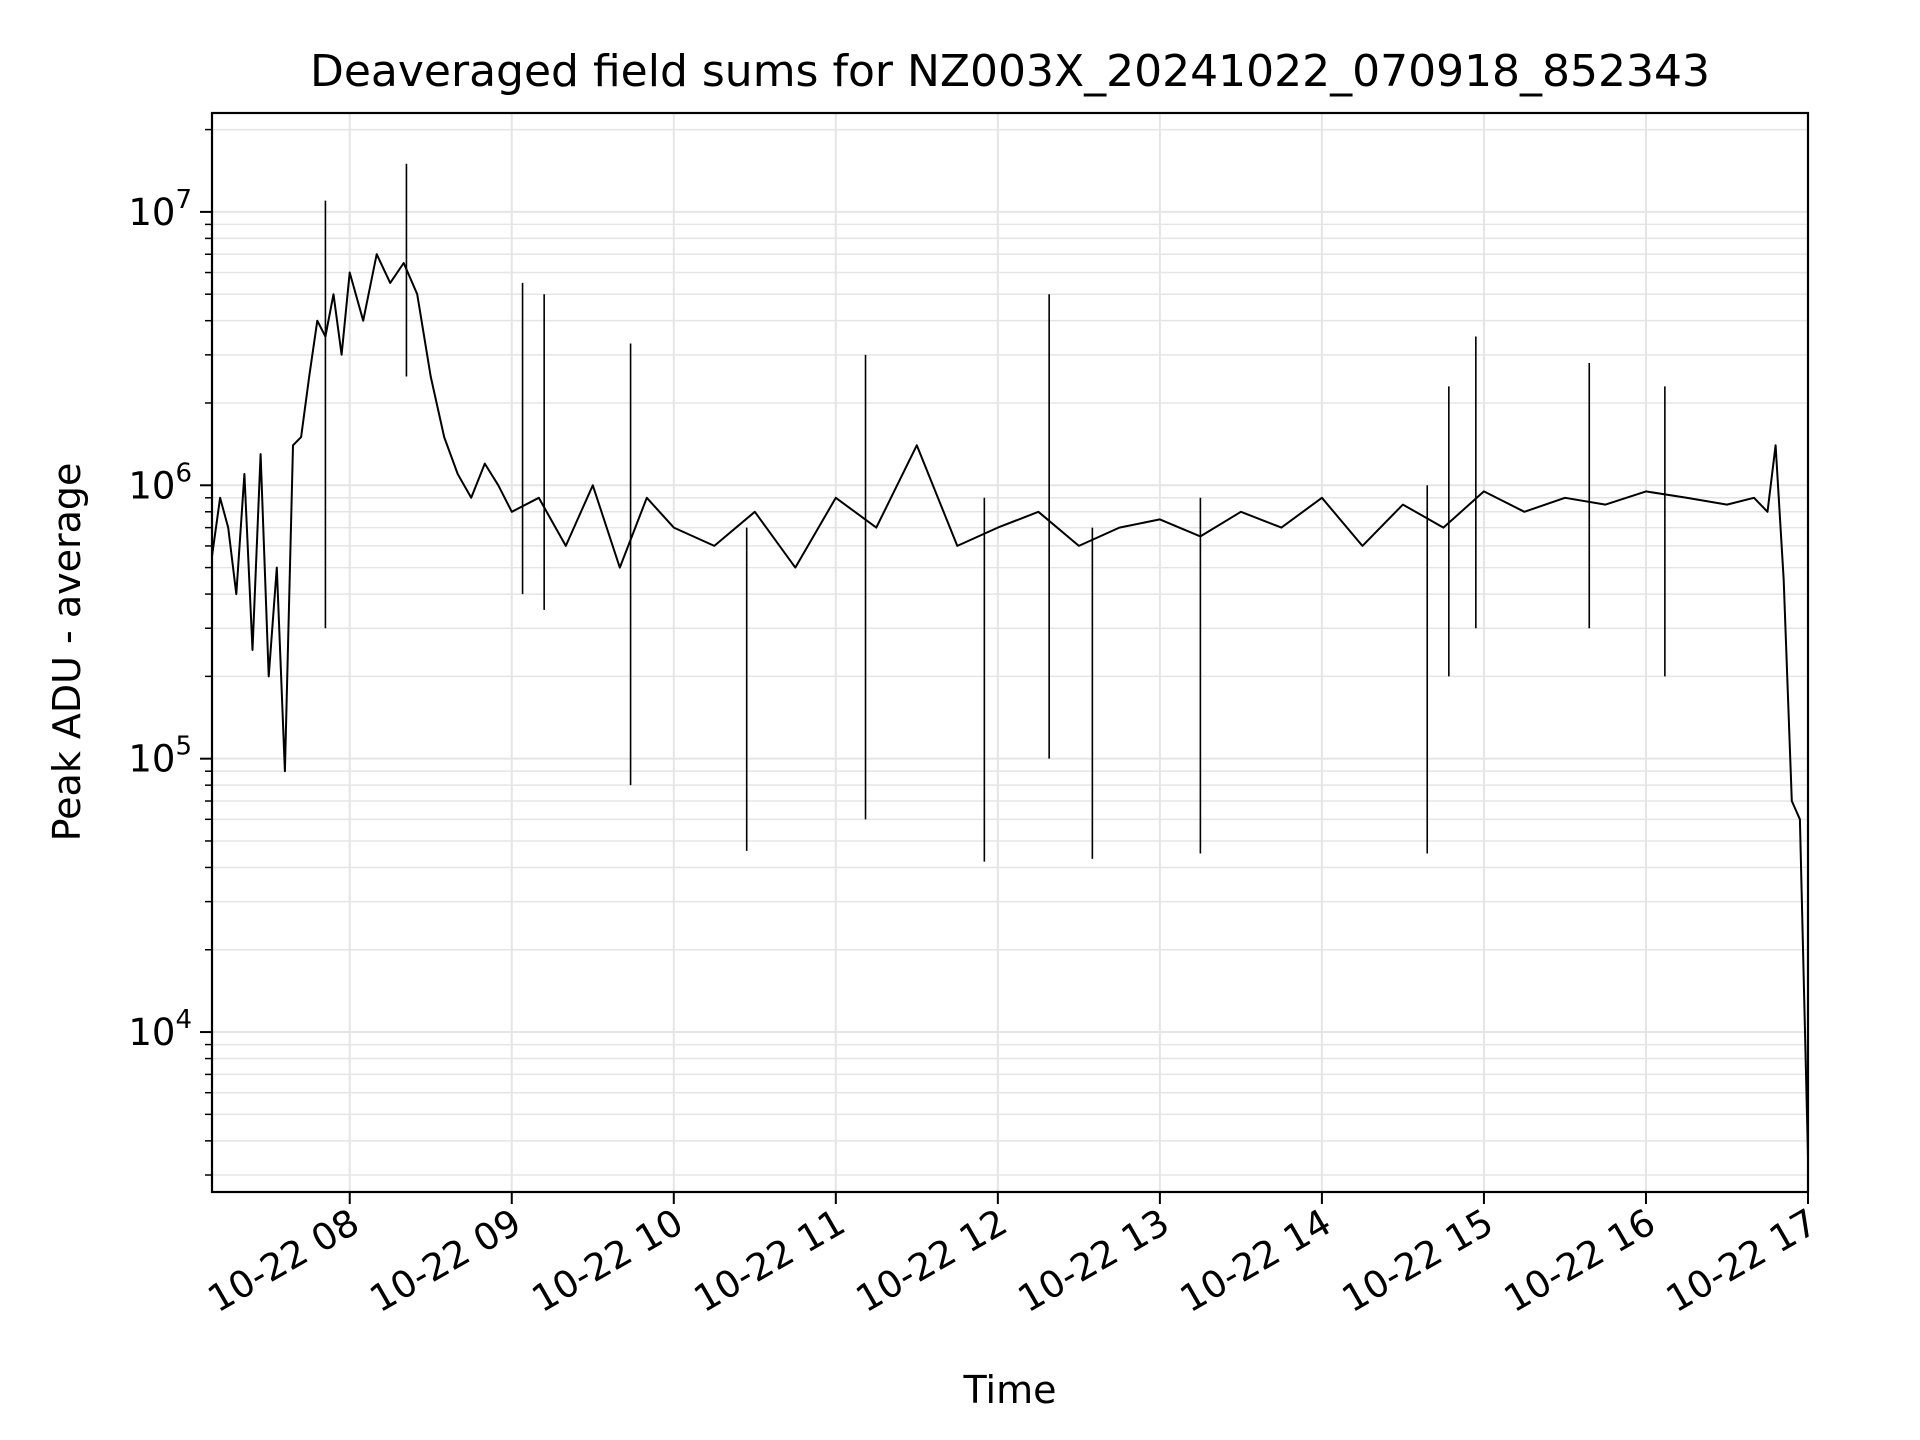  What do you see at coordinates (160, 209) in the screenshot?
I see `y-tick-label: 10⁷` at bounding box center [160, 209].